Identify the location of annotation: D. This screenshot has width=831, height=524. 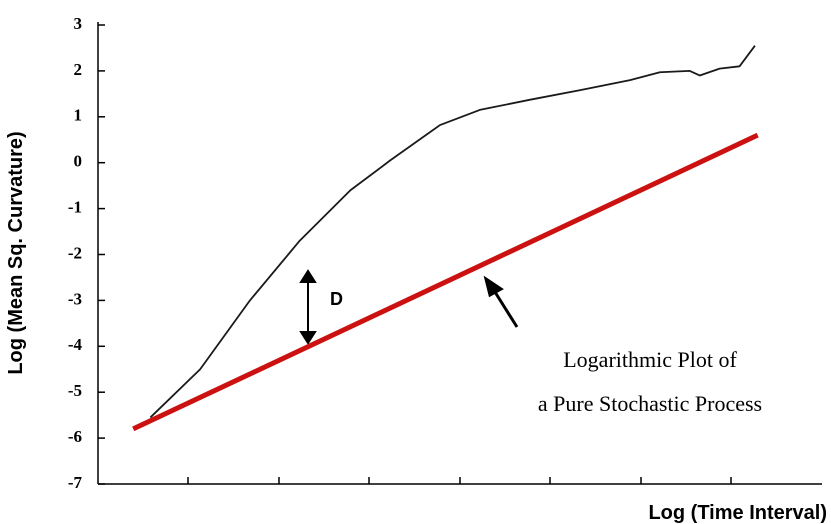
(336, 299).